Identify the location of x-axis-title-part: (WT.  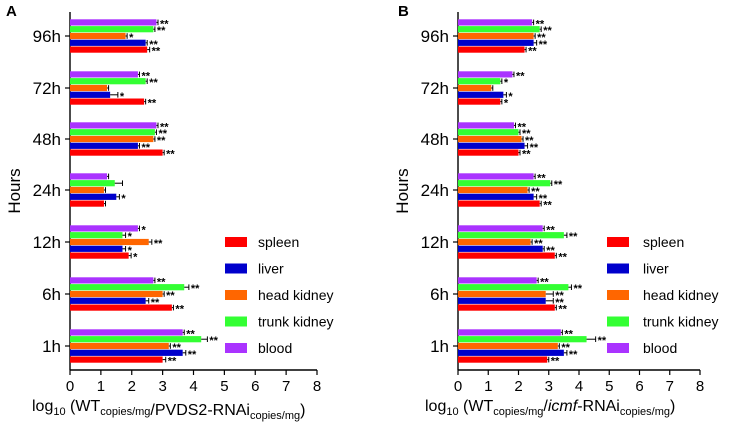
(83, 406).